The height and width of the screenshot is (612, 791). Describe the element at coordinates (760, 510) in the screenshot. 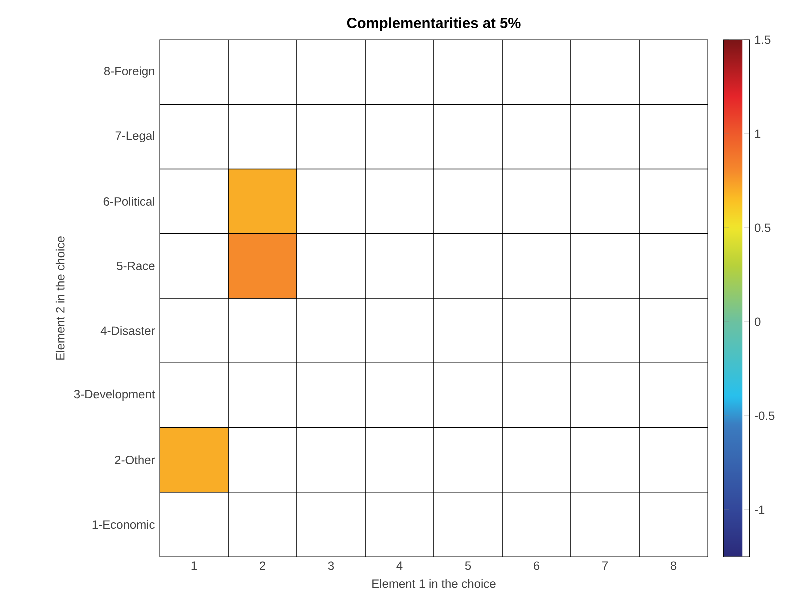

I see `color-bar-label: -1` at that location.